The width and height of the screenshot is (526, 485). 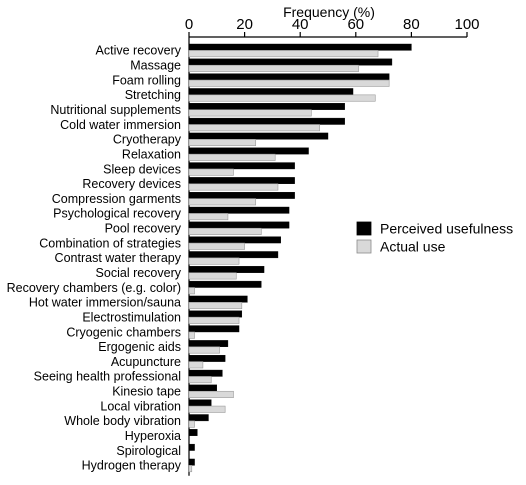 What do you see at coordinates (105, 303) in the screenshot?
I see `category-label: Hot water immersion/sauna` at bounding box center [105, 303].